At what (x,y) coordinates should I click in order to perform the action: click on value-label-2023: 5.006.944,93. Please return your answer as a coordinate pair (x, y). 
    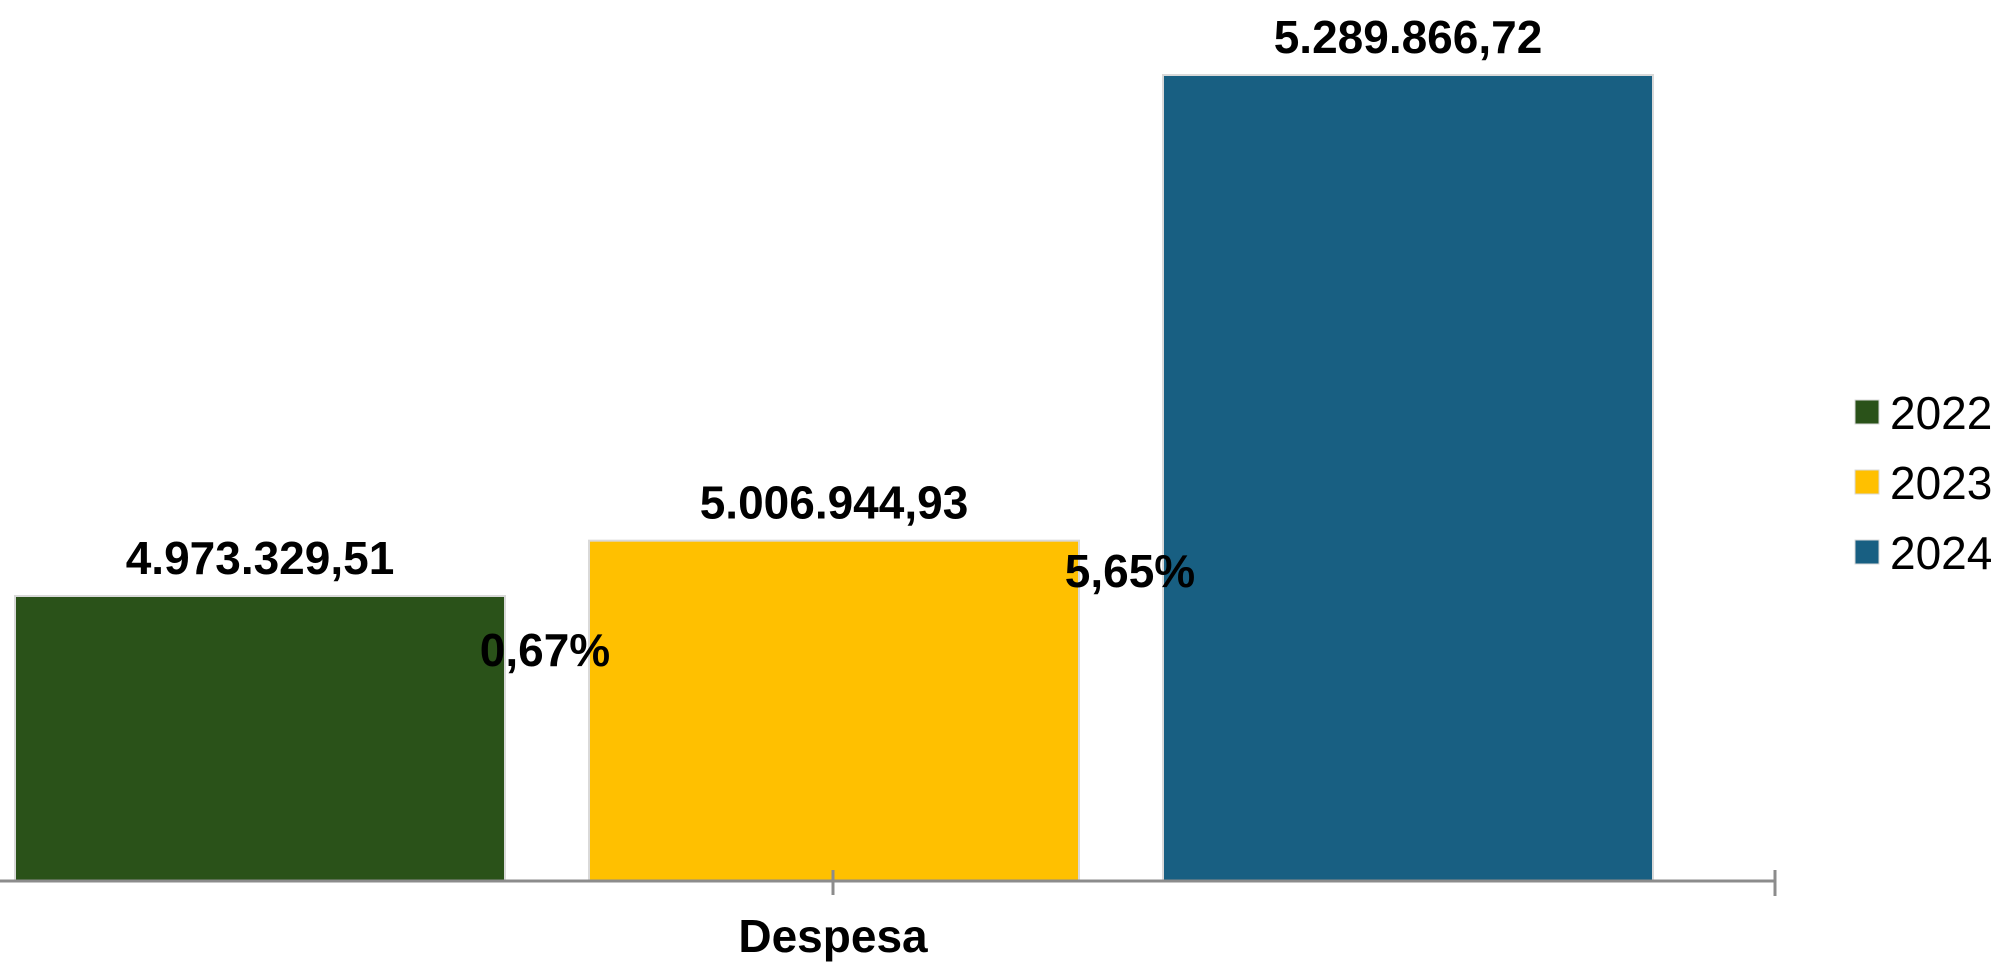
    Looking at the image, I should click on (834, 503).